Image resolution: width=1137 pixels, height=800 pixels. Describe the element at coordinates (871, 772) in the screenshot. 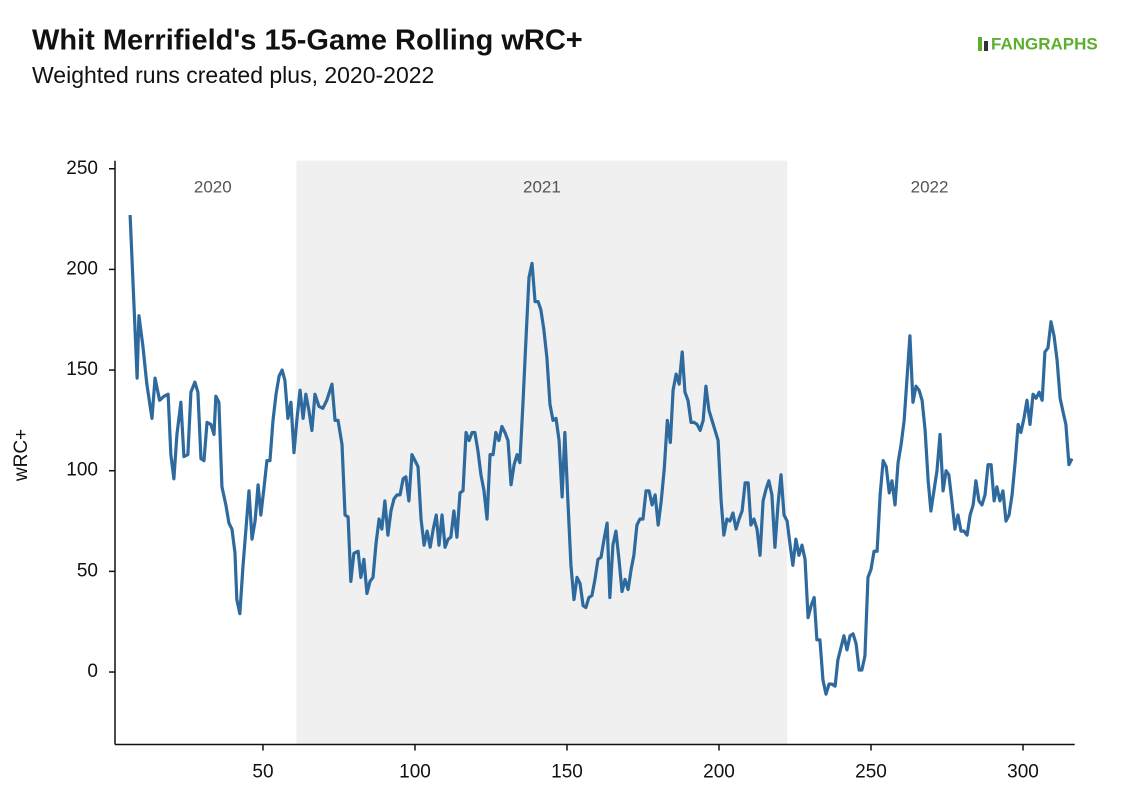

I see `x-tick-label: 250` at that location.